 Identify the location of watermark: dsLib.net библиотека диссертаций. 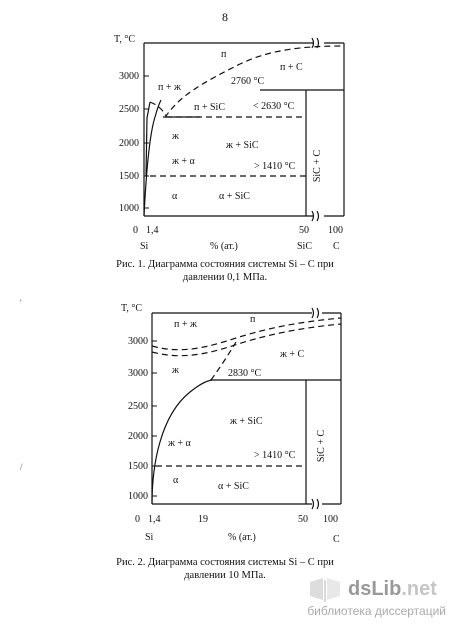
(357, 600).